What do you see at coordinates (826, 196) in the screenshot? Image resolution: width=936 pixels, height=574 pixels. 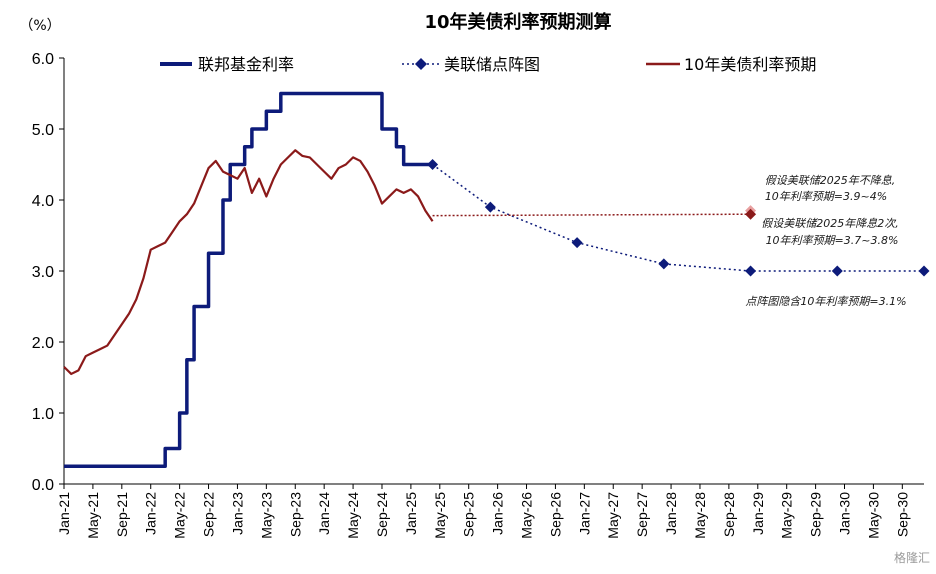 I see `annotation-no-cut-line2: 10年利率预期=3.9~4%` at bounding box center [826, 196].